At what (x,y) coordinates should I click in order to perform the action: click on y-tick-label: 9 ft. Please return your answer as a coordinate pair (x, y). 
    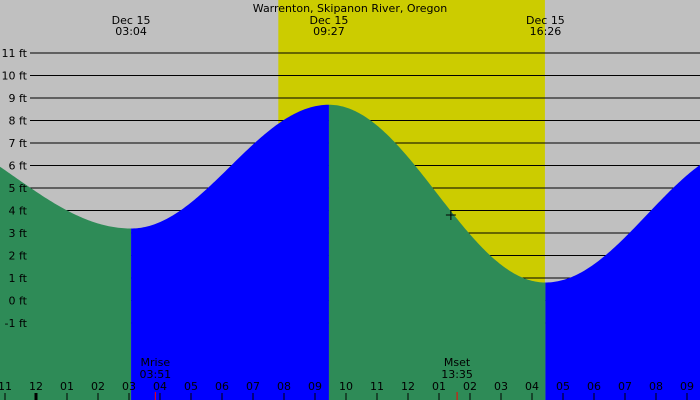
    Looking at the image, I should click on (18, 98).